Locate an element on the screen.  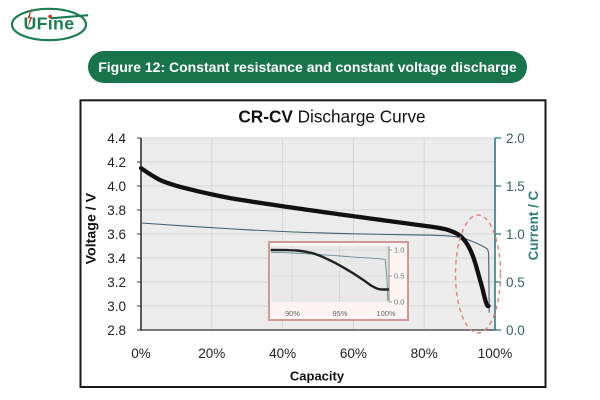
svg-text: 20% is located at coordinates (211, 353).